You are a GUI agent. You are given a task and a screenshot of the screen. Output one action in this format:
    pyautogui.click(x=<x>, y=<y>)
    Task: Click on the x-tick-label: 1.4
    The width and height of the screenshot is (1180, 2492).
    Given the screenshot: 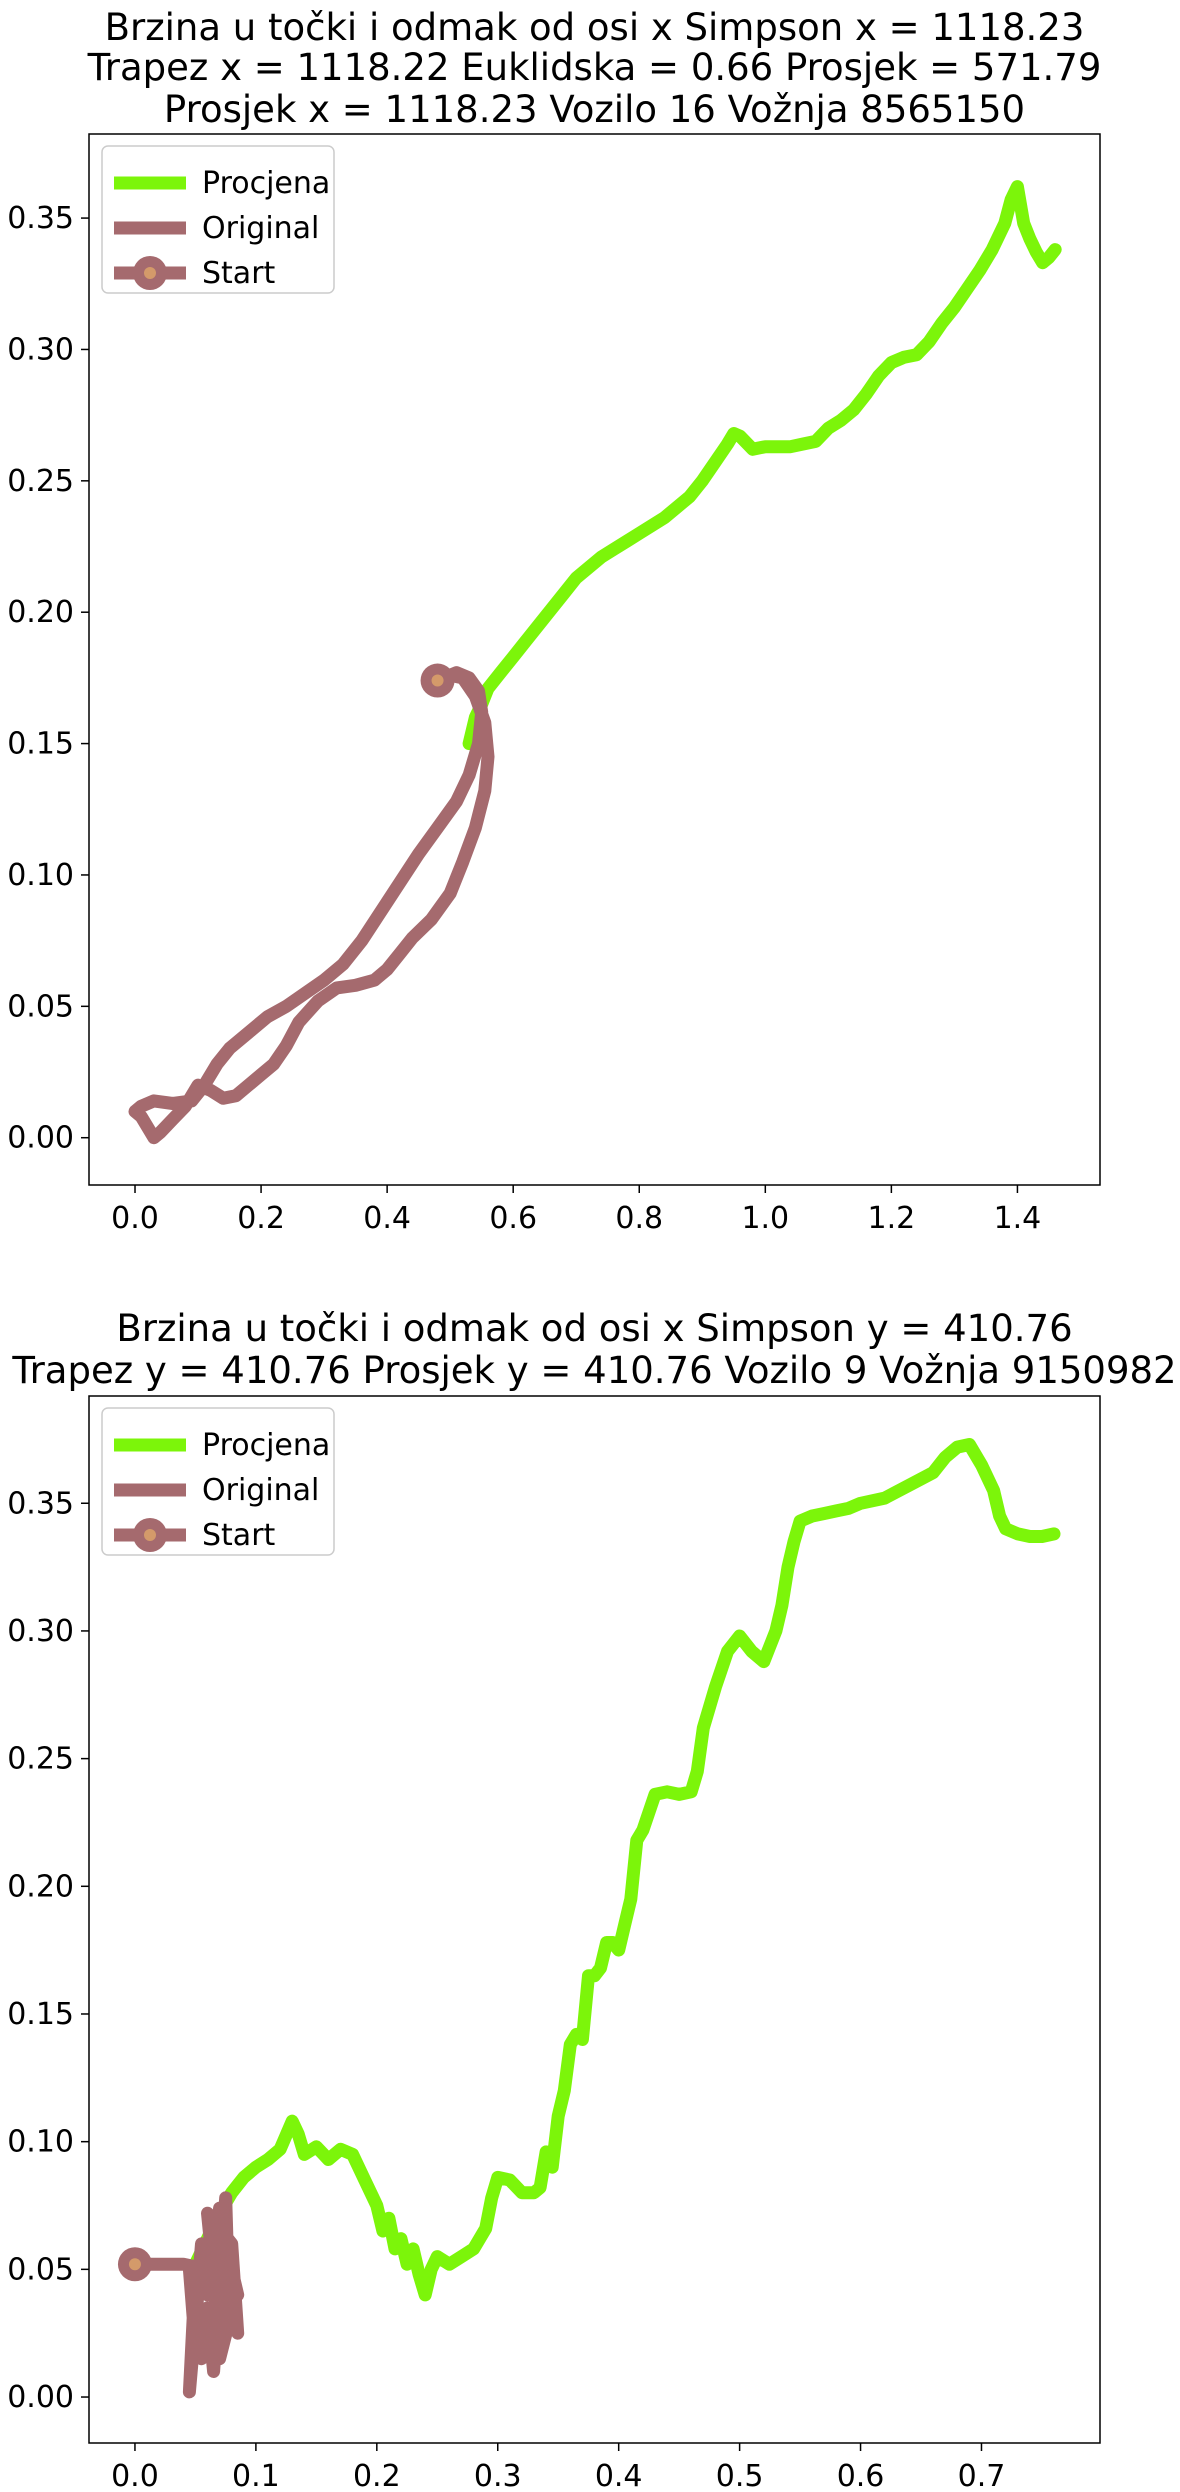 What is the action you would take?
    pyautogui.click(x=1018, y=1218)
    